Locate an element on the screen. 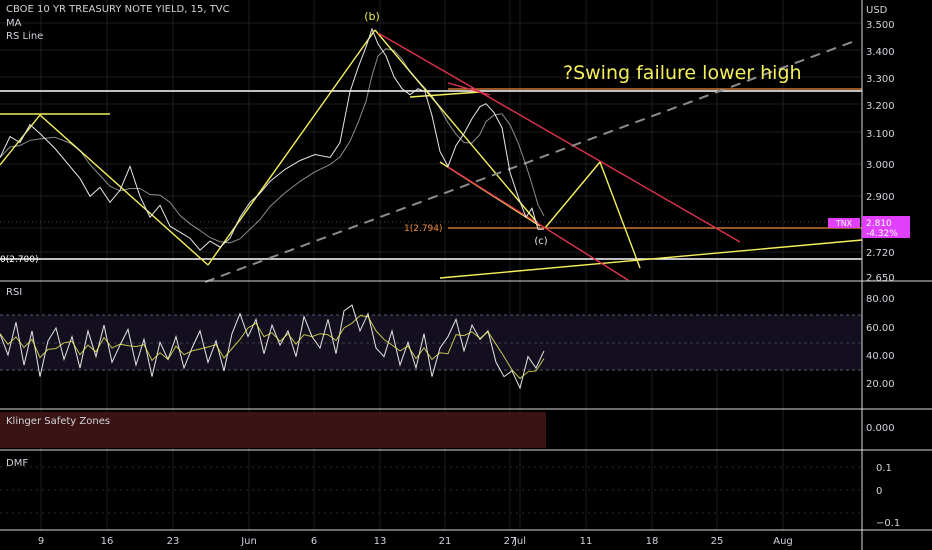 The width and height of the screenshot is (932, 550). indicator-rs-line: RS Line is located at coordinates (25, 36).